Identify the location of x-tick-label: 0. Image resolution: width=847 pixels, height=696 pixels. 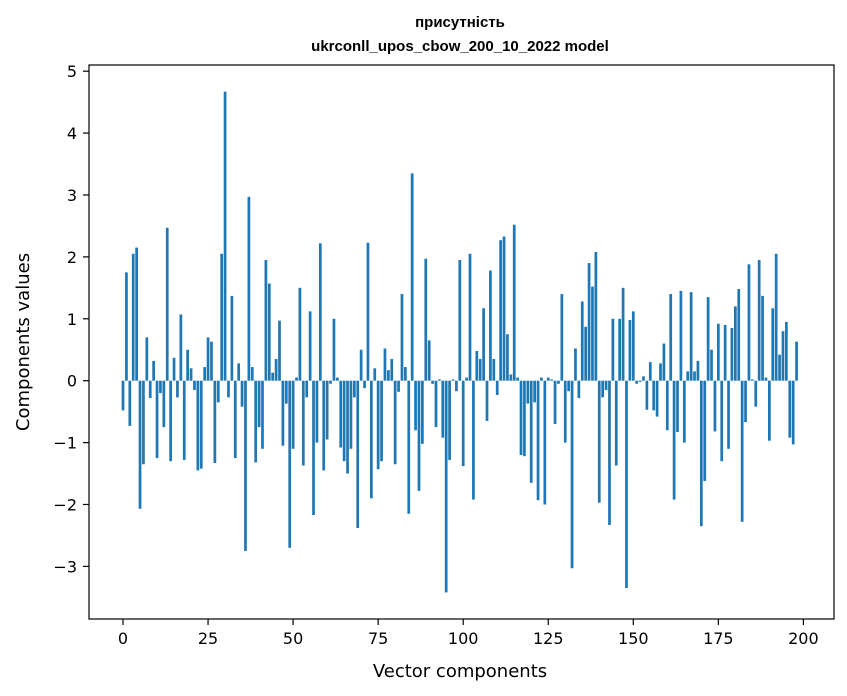
(123, 638).